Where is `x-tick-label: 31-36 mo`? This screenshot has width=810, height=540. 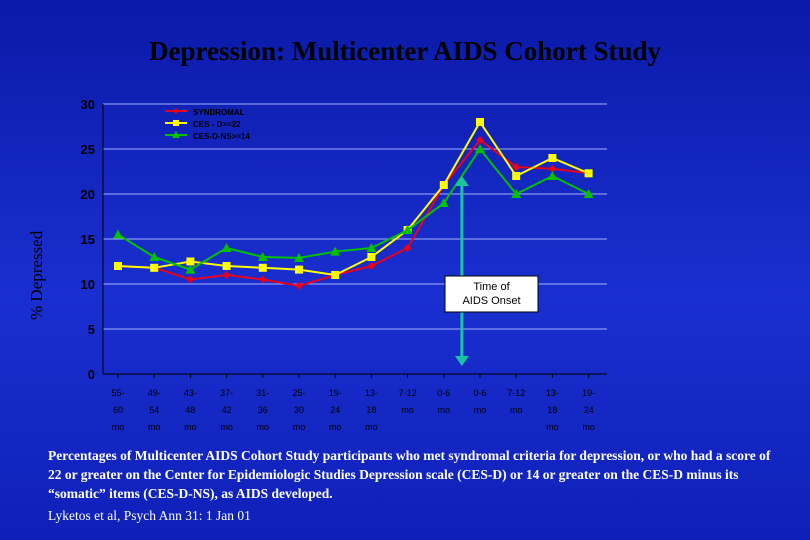
x-tick-label: 31-36 mo is located at coordinates (262, 410).